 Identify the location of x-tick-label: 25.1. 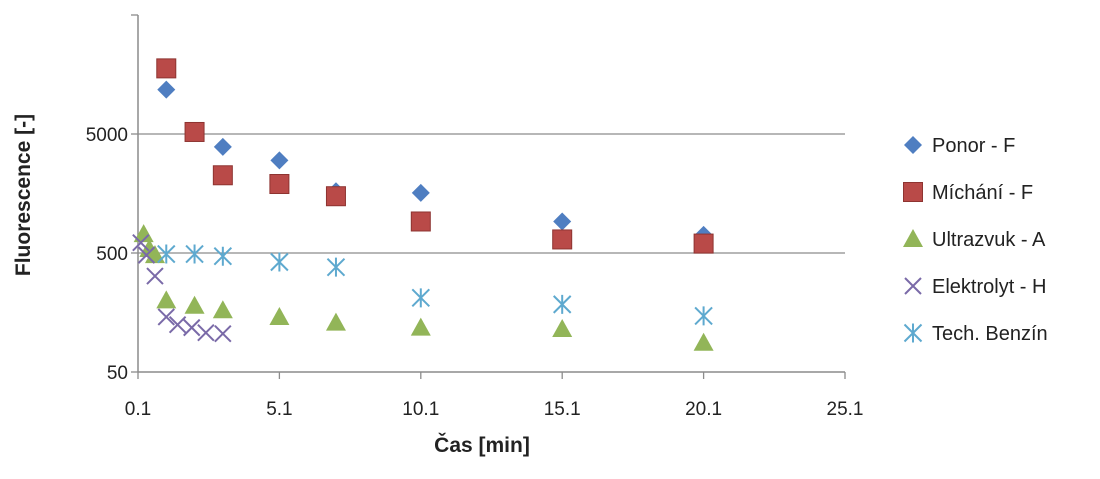
(845, 409).